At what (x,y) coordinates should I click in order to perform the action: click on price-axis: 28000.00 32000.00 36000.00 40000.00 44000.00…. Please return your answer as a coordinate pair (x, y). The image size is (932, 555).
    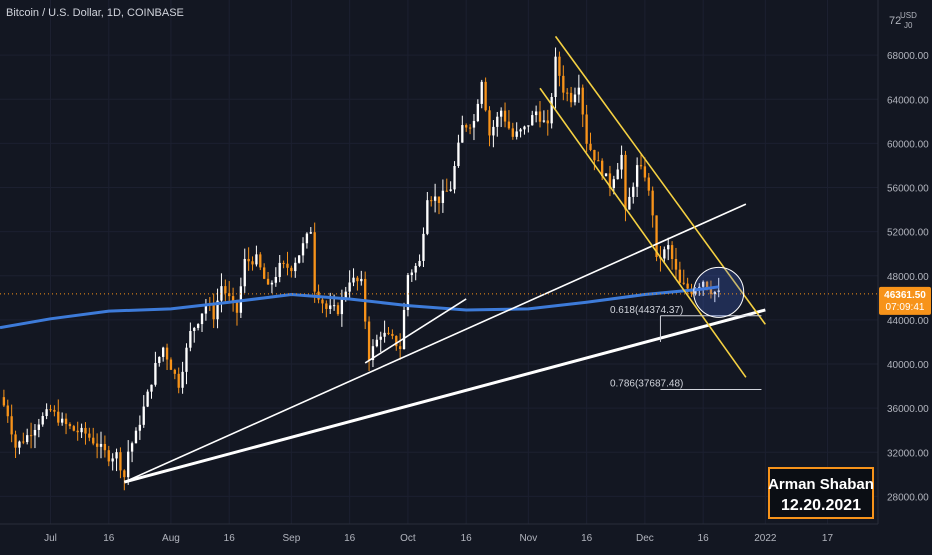
    Looking at the image, I should click on (908, 277).